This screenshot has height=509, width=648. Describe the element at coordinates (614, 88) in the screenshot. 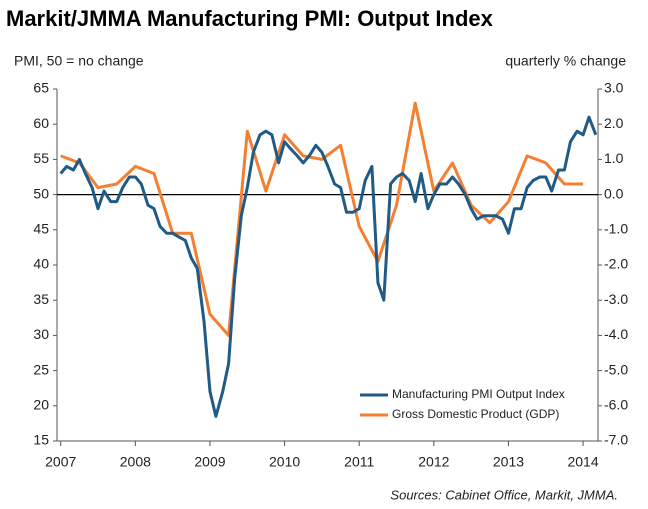

I see `y2-tick-label: 3.0` at that location.